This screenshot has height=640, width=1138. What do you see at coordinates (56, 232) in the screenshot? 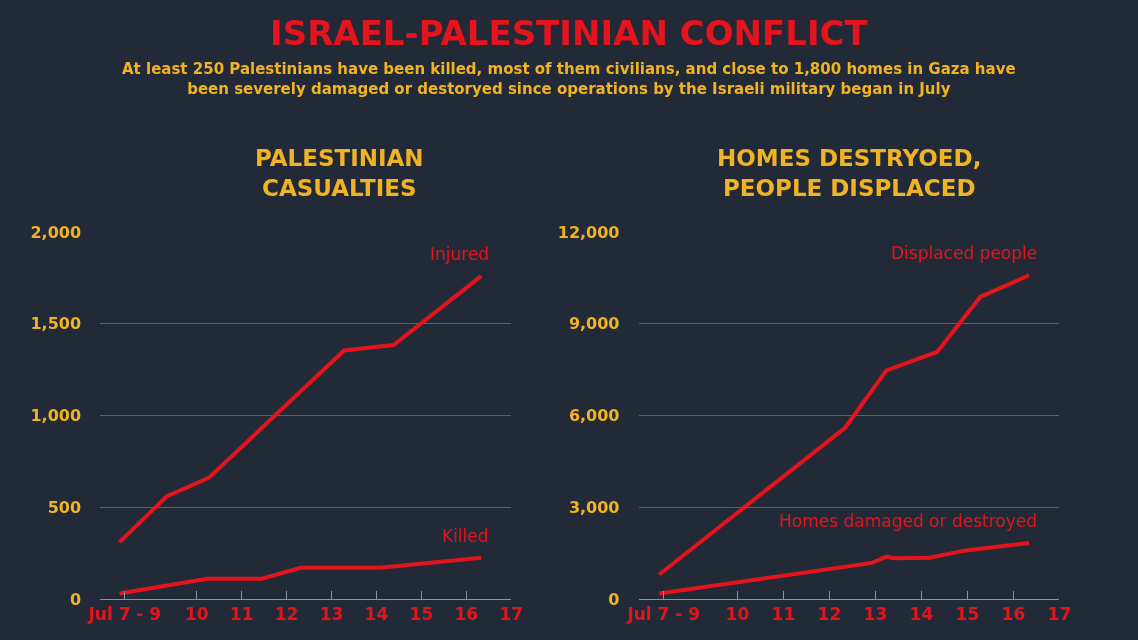
I see `y-tick-label: 2,000` at bounding box center [56, 232].